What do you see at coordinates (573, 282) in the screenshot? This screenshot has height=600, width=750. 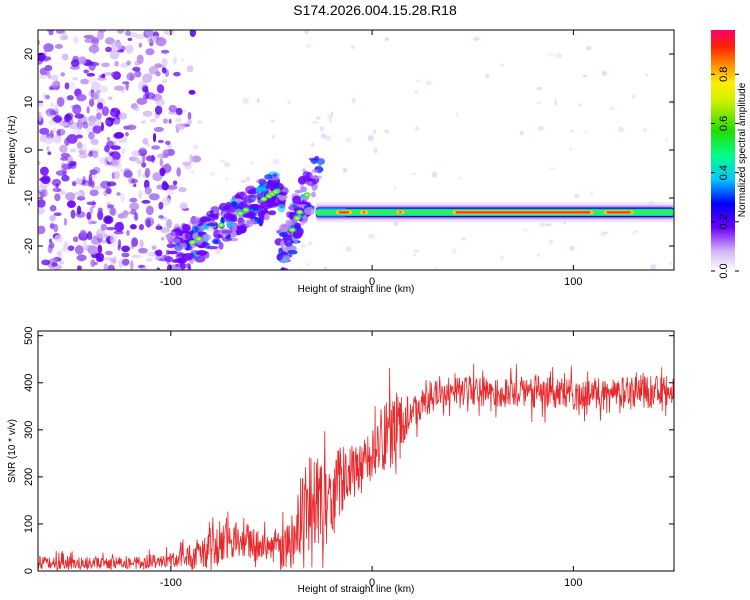 I see `spectrogram-xtick-label: 100` at bounding box center [573, 282].